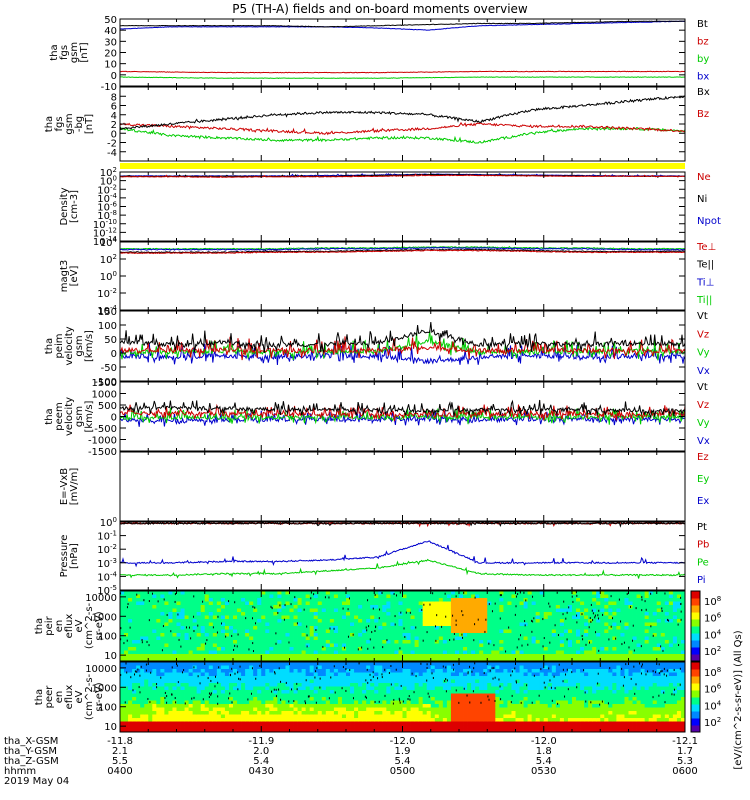 The height and width of the screenshot is (800, 750). What do you see at coordinates (64, 52) in the screenshot?
I see `y-axis-label: fgs` at bounding box center [64, 52].